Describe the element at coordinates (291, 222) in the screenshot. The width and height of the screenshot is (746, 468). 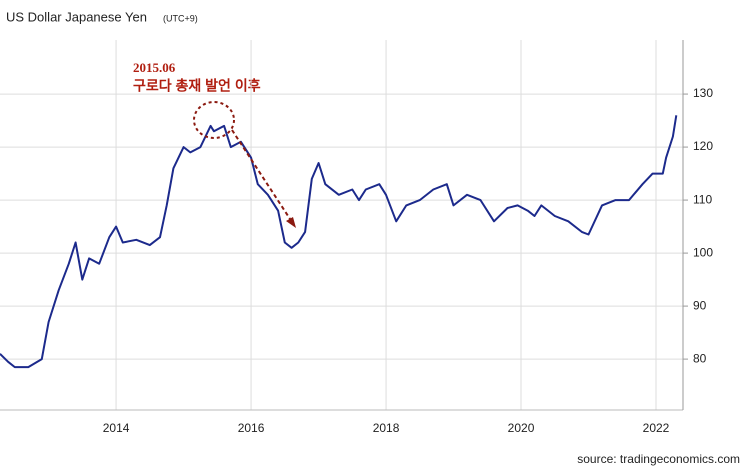
I see `arrow-head` at that location.